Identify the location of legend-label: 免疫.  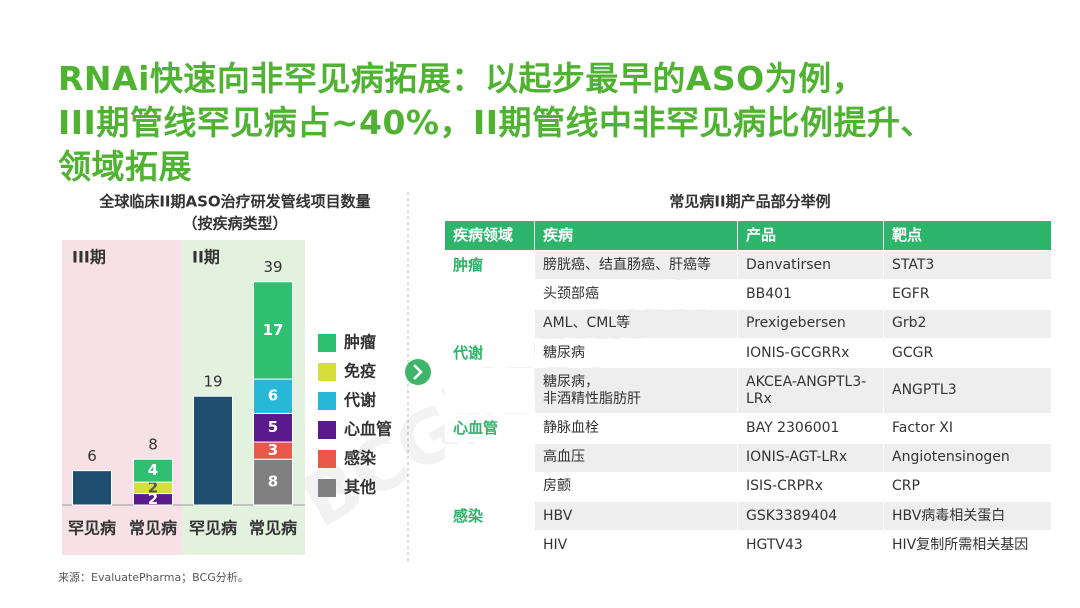
(360, 371).